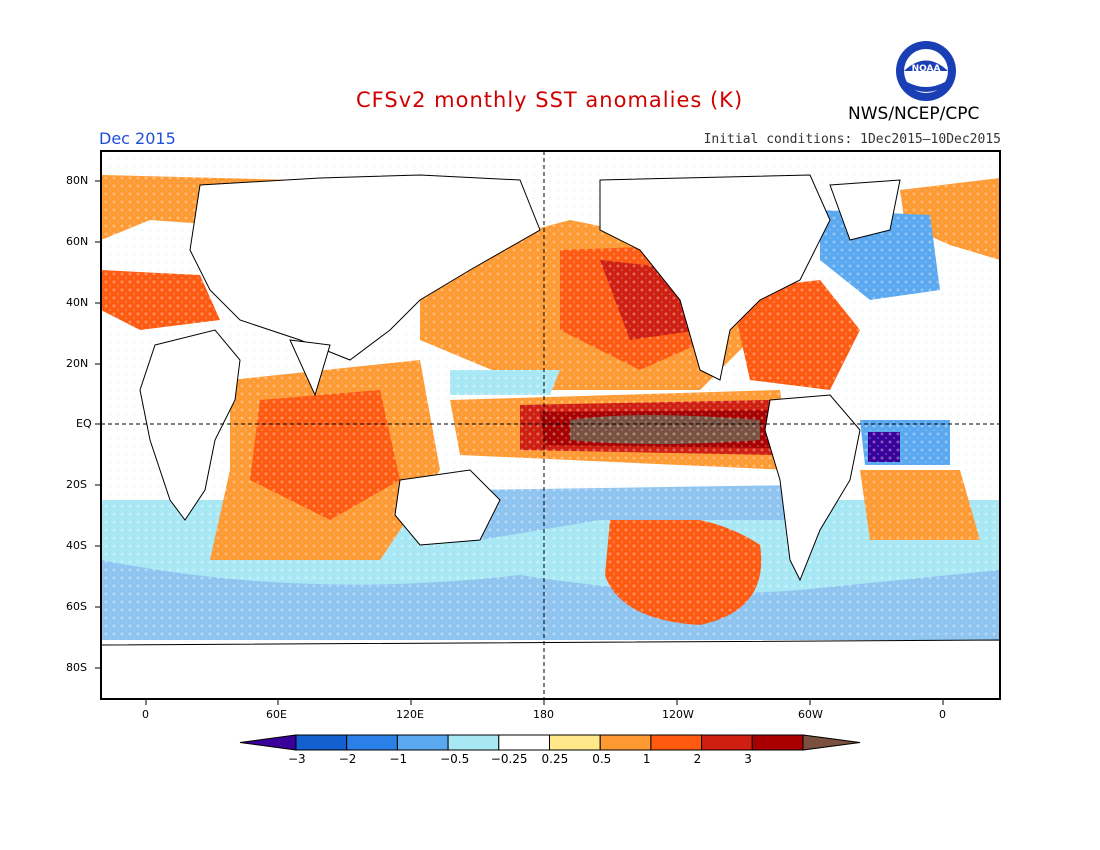 Image resolution: width=1100 pixels, height=850 pixels. I want to click on lon-label: 120W, so click(678, 714).